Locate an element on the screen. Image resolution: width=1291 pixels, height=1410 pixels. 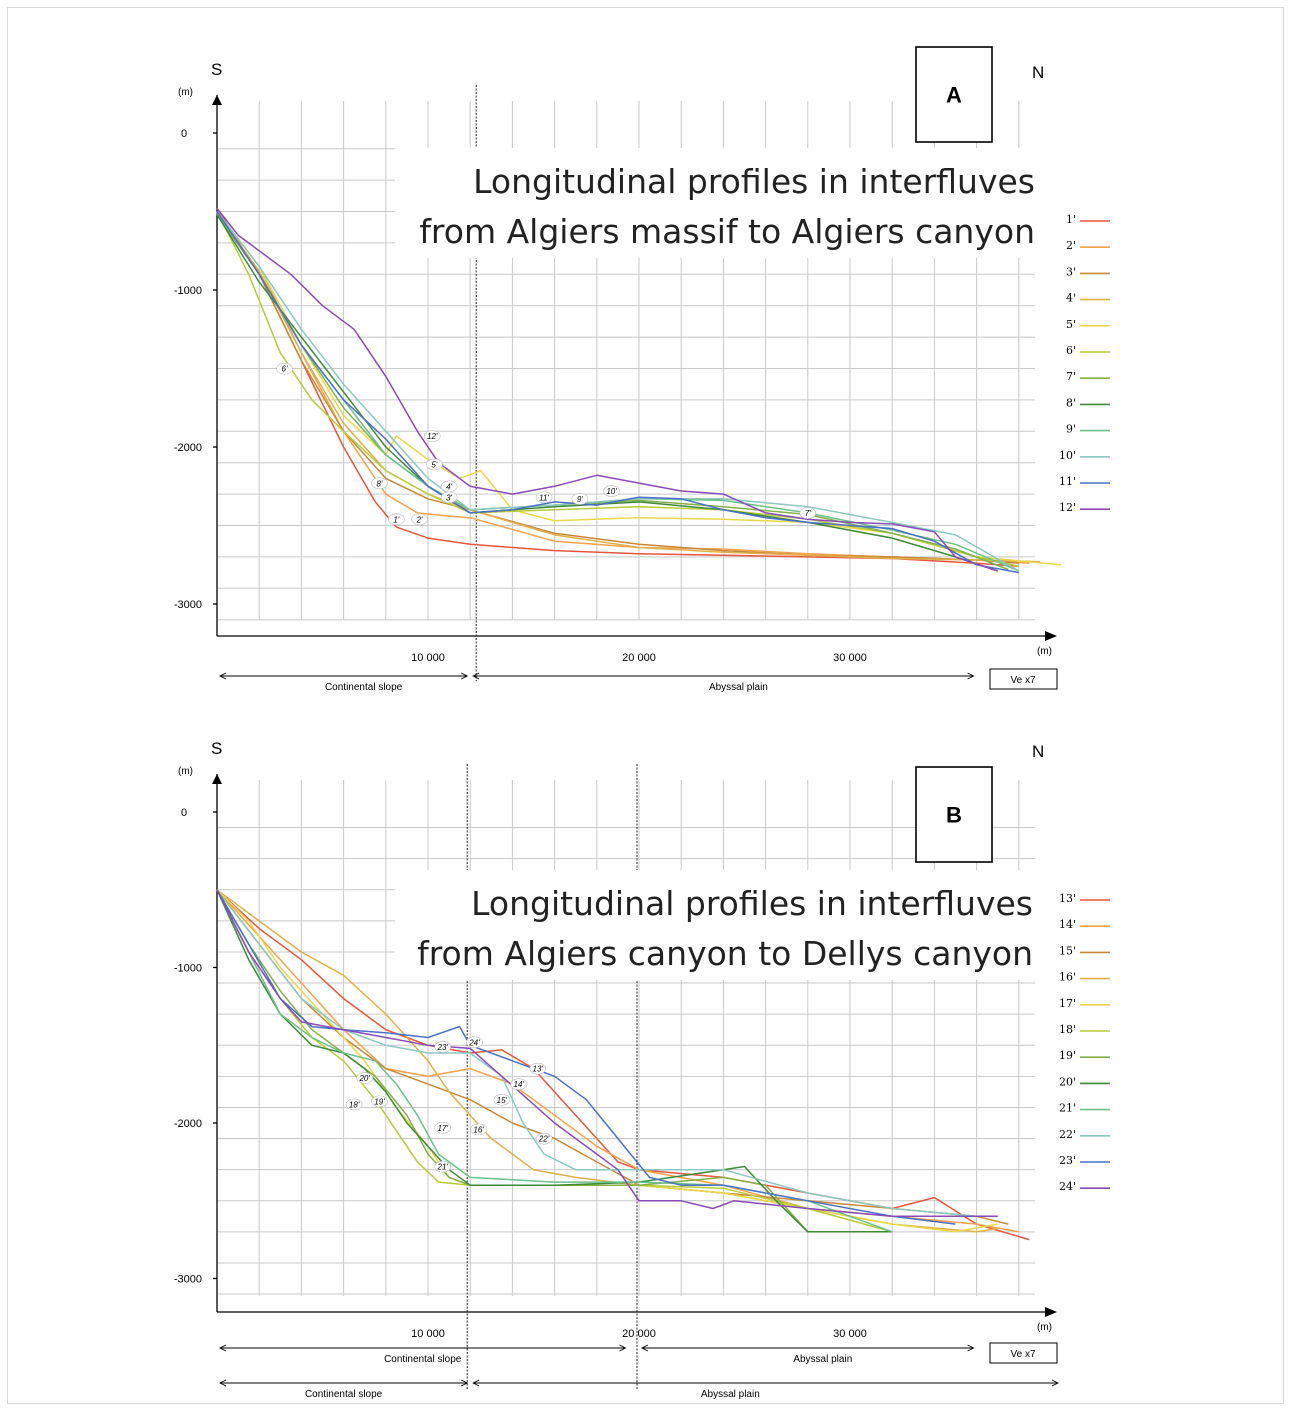
legend-label: 24' is located at coordinates (1067, 1186).